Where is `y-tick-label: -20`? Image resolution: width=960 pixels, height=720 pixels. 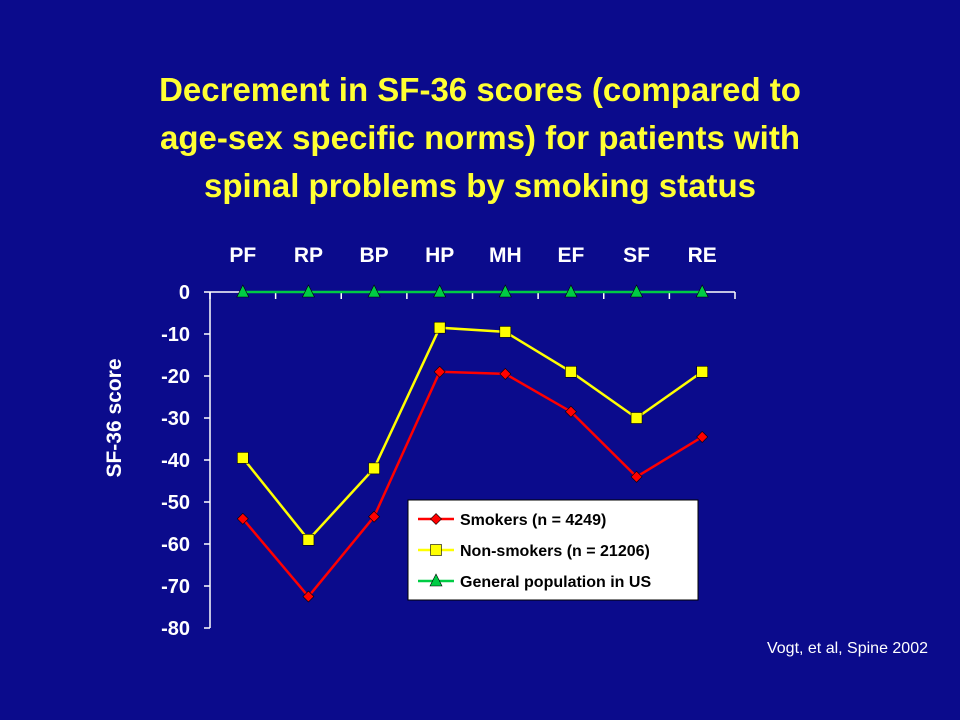 y-tick-label: -20 is located at coordinates (175, 377).